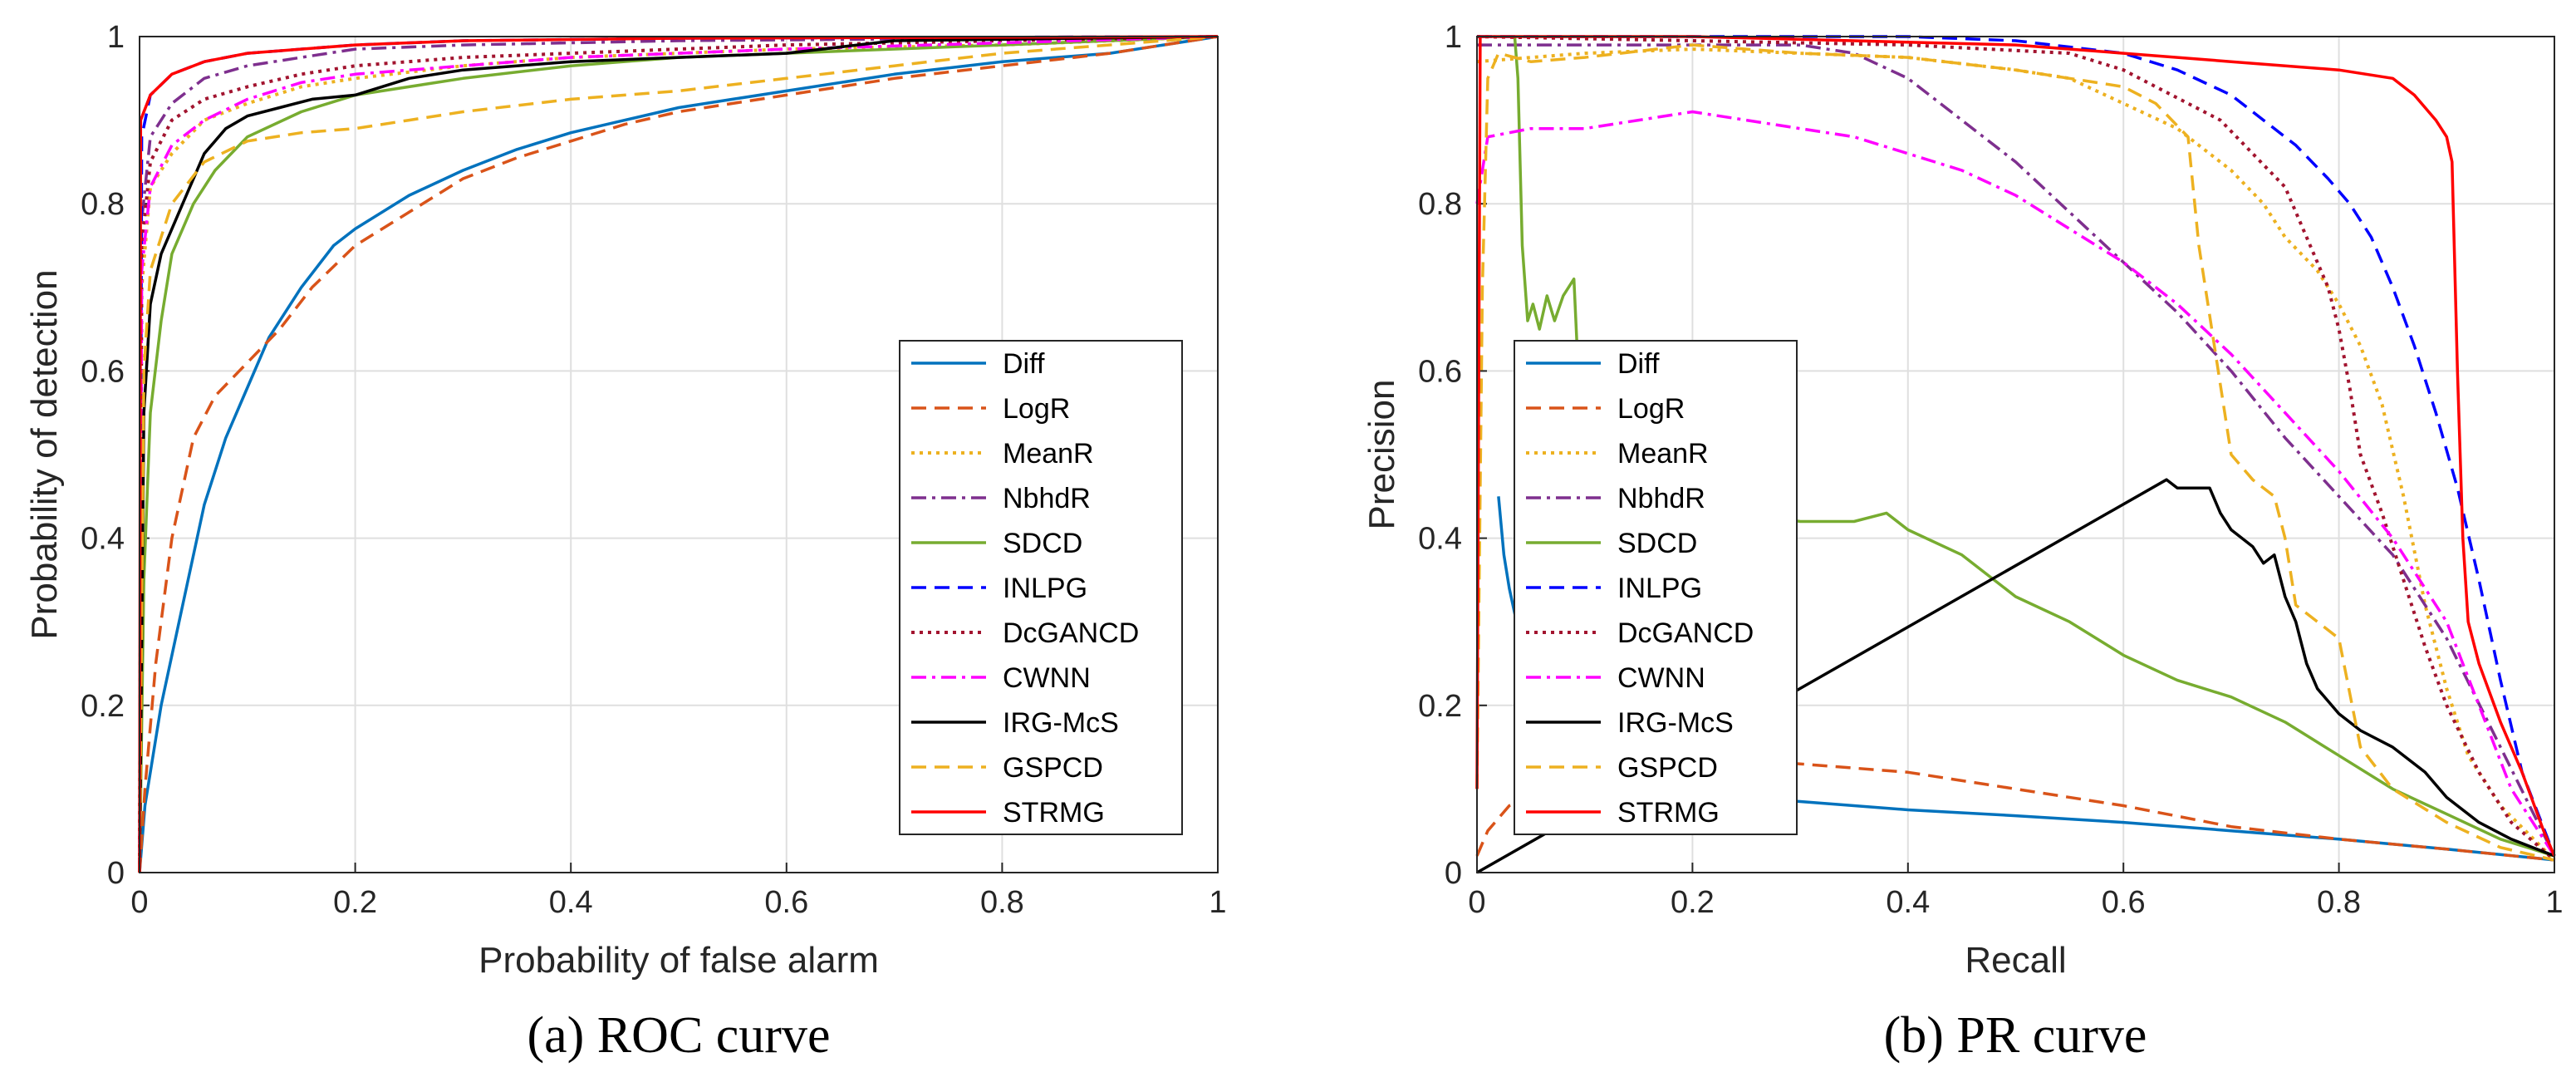 This screenshot has width=2576, height=1082. Describe the element at coordinates (1382, 455) in the screenshot. I see `y-axis-label: Precision` at that location.